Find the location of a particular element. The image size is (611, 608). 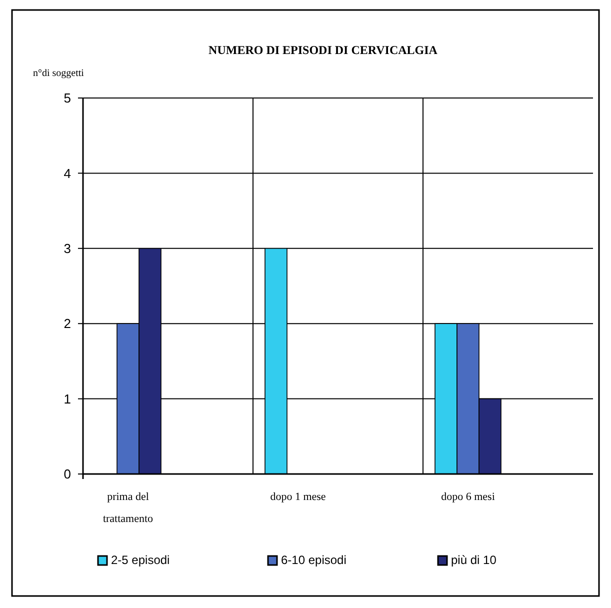

chart-title: NUMERO DI EPISODI DI CERVICALGIA is located at coordinates (323, 50).